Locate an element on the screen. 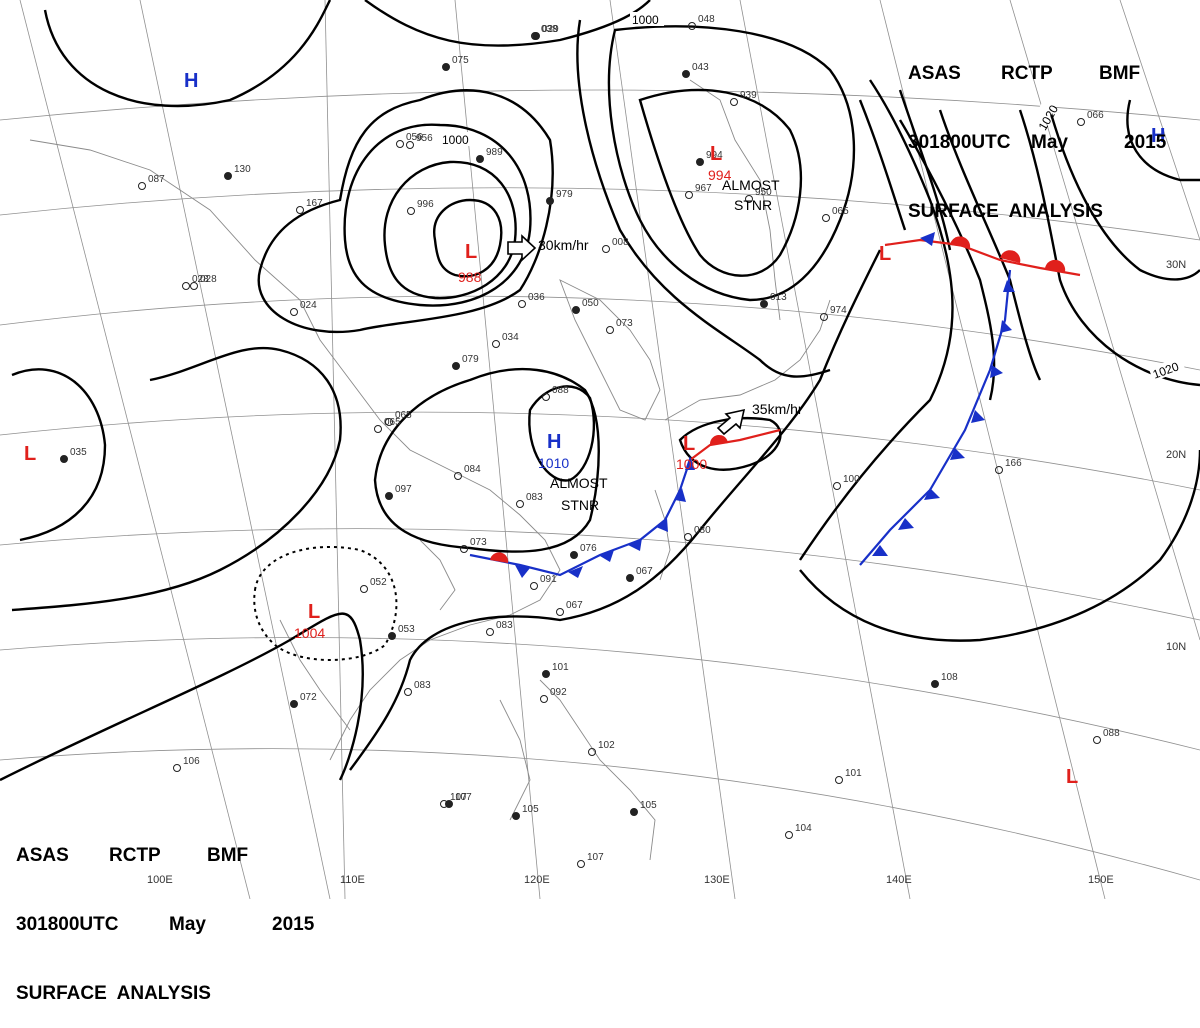  station-value: 097 is located at coordinates (403, 489).